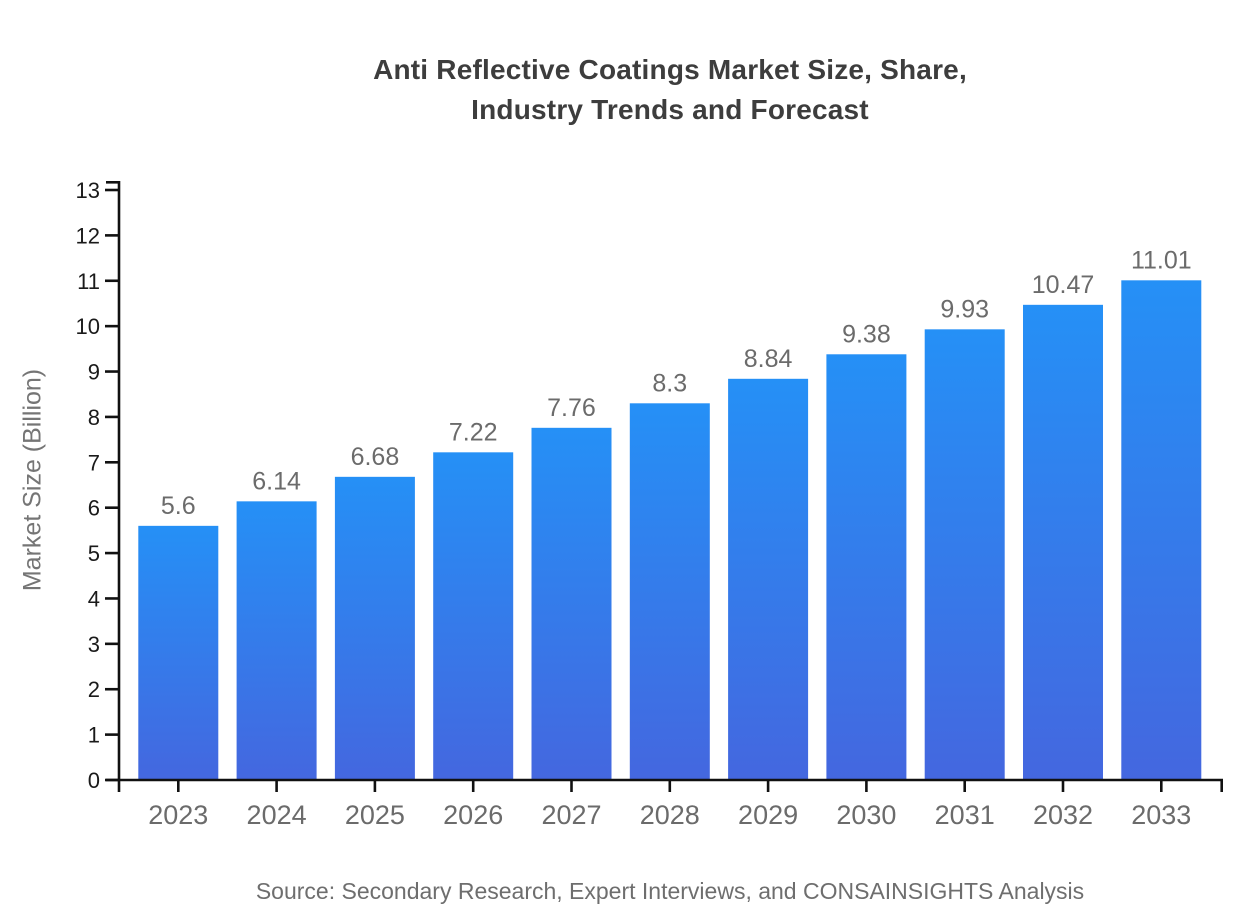 Image resolution: width=1260 pixels, height=920 pixels. I want to click on y-tick-label-13: 13, so click(88, 190).